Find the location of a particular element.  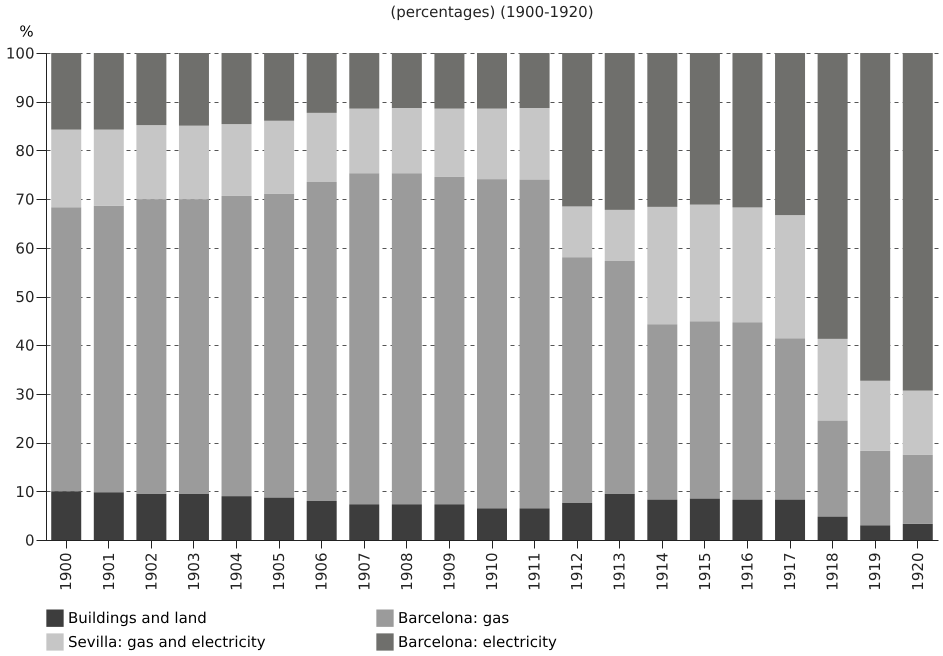

y-tick-label: 60 is located at coordinates (24, 248).